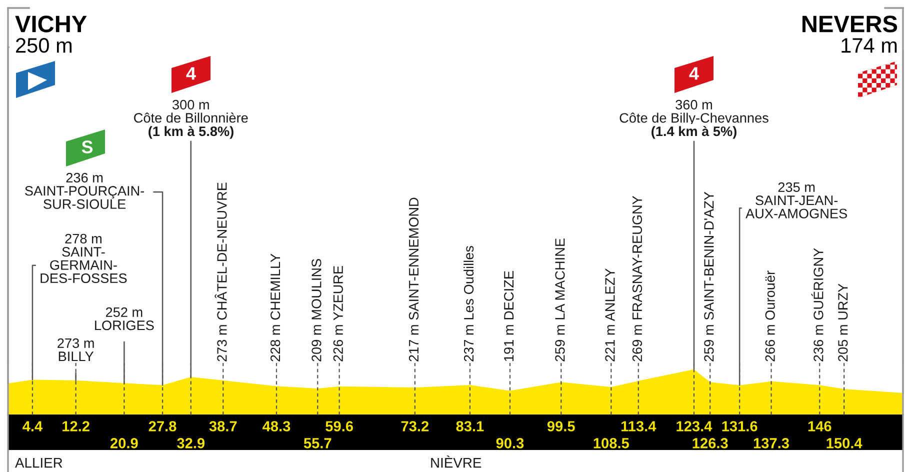 The image size is (915, 472). What do you see at coordinates (637, 279) in the screenshot?
I see `data-label: 269 m FRASNAY-REUGNY` at bounding box center [637, 279].